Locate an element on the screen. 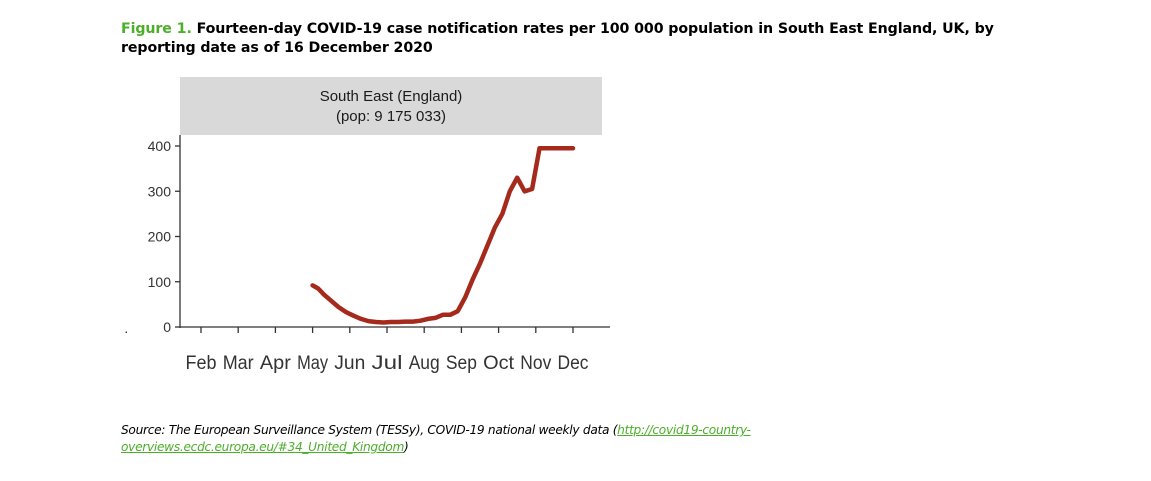 This screenshot has width=1151, height=481. x-tick-label-nov: Nov is located at coordinates (535, 363).